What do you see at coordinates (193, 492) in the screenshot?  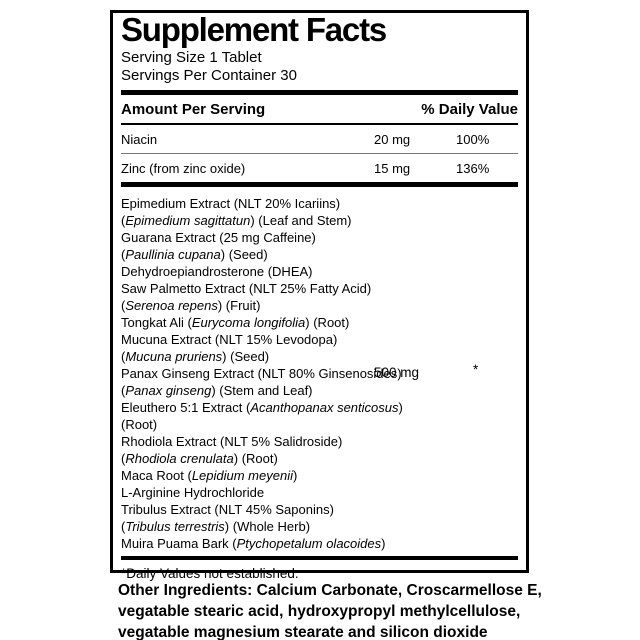 I see `ingredient-text: L-Arginine Hydrochloride` at bounding box center [193, 492].